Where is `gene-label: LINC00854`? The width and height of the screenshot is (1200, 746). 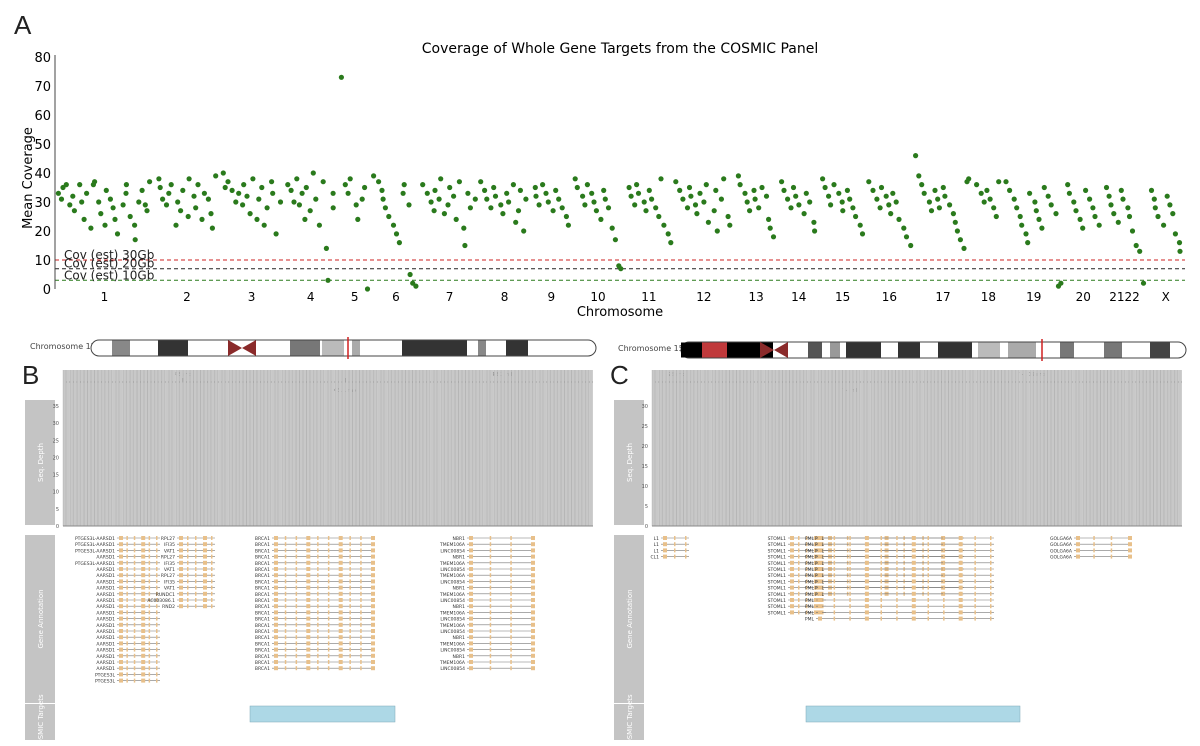
gene-label: LINC00854 is located at coordinates (452, 582).